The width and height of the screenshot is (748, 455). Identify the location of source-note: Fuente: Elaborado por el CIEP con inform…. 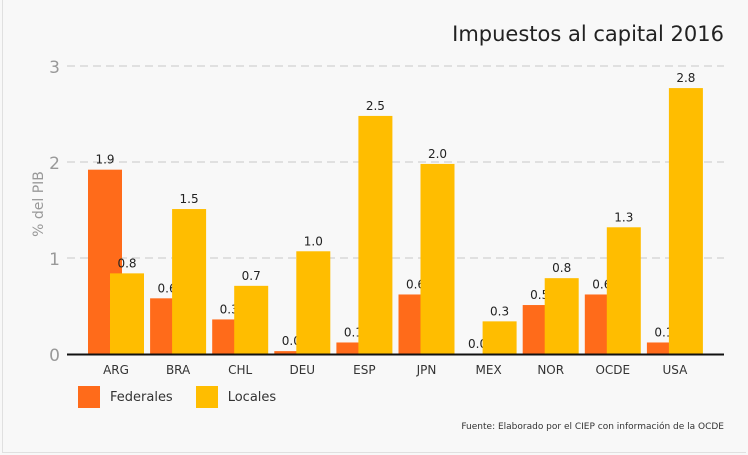
(592, 427).